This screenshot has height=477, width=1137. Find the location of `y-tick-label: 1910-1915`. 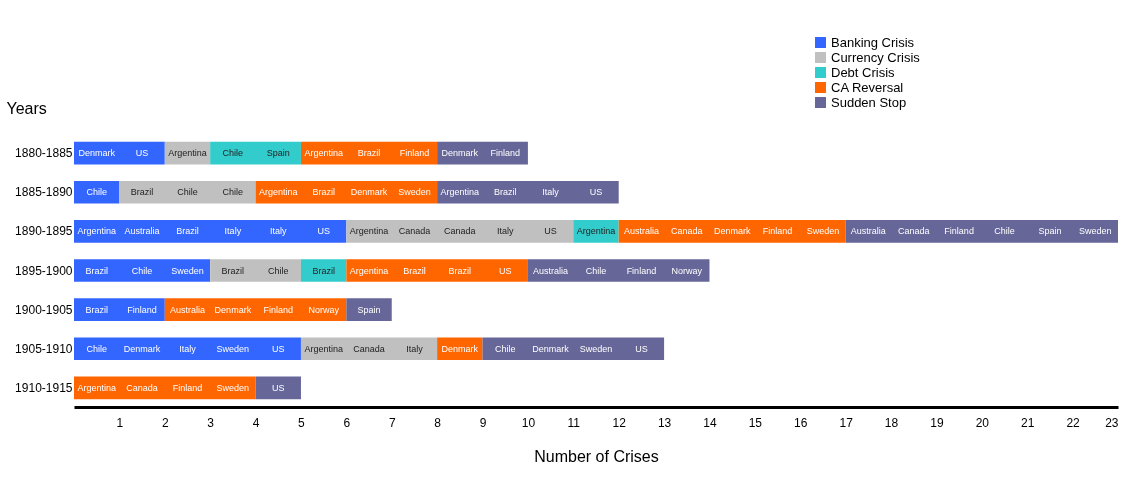

y-tick-label: 1910-1915 is located at coordinates (44, 387).